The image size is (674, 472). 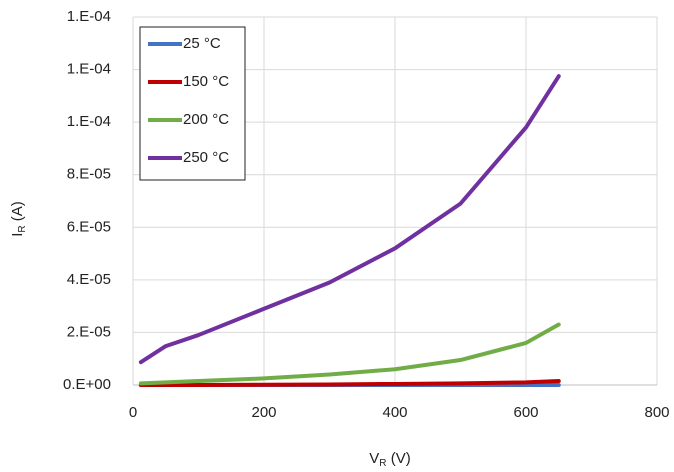 I want to click on y-tick-label: 6.E-05, so click(x=89, y=226).